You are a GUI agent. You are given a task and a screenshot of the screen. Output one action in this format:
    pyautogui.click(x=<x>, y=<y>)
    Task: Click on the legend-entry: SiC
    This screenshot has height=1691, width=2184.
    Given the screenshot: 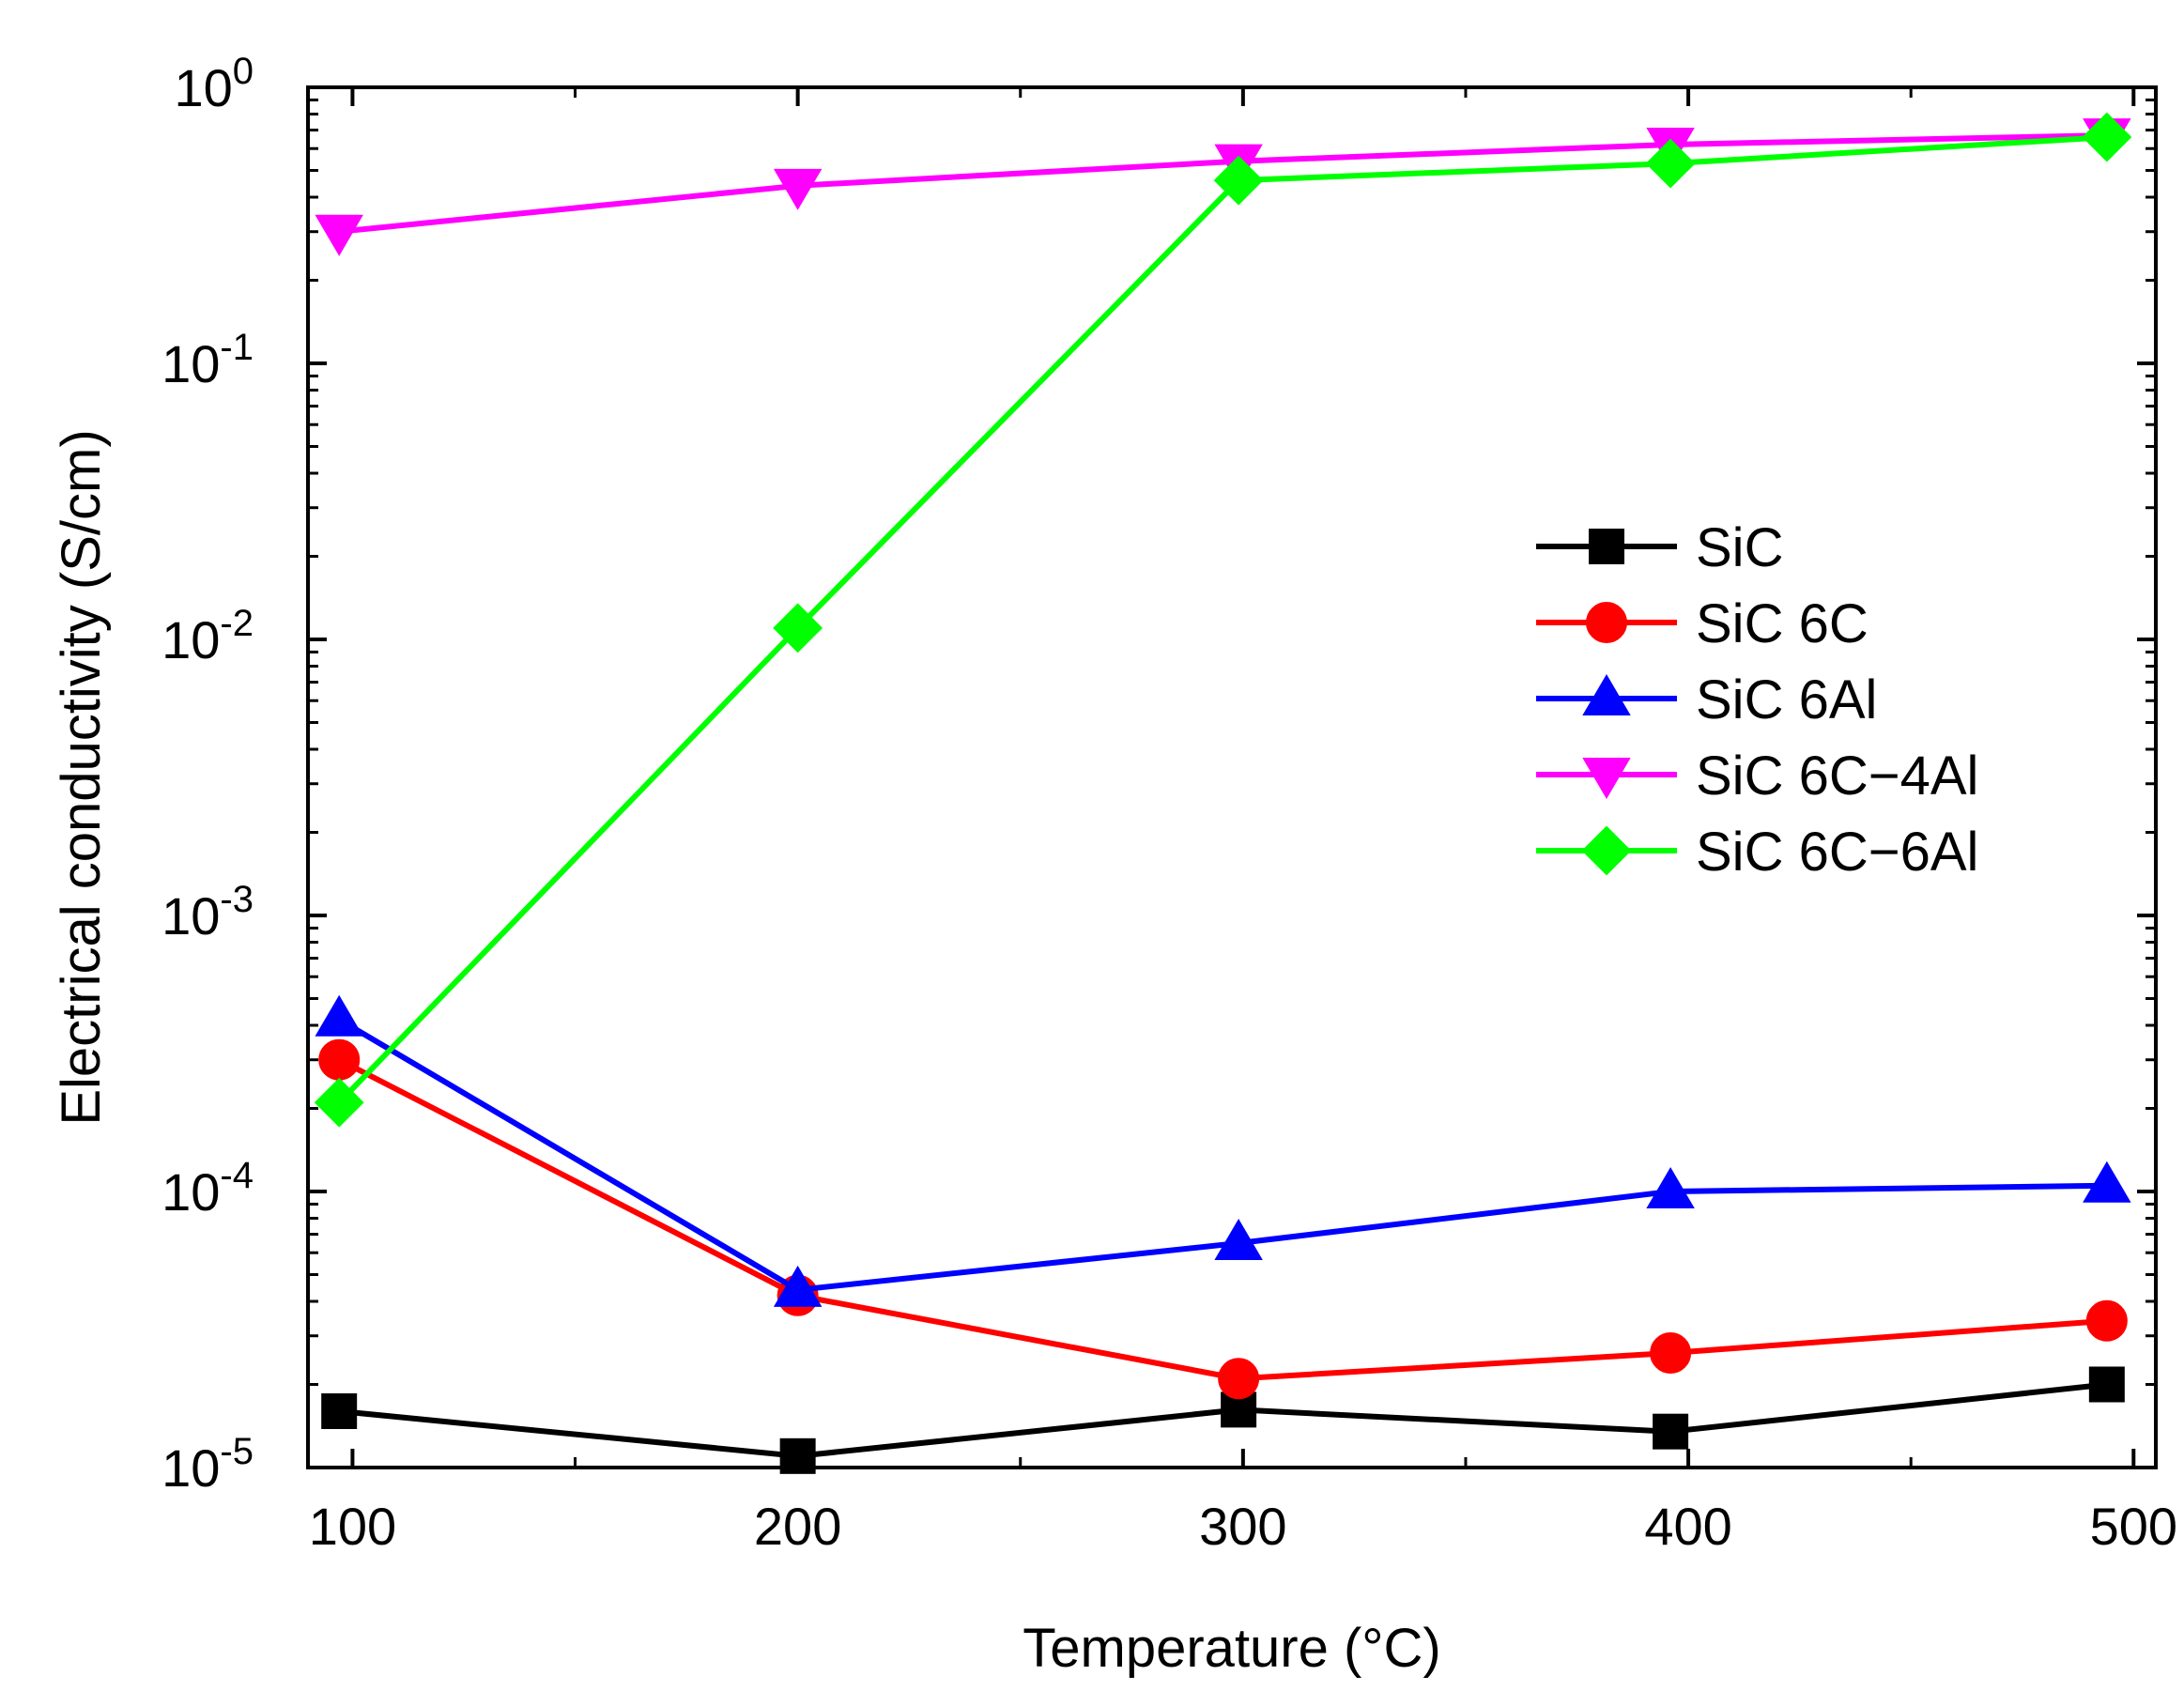 What is the action you would take?
    pyautogui.click(x=1659, y=547)
    